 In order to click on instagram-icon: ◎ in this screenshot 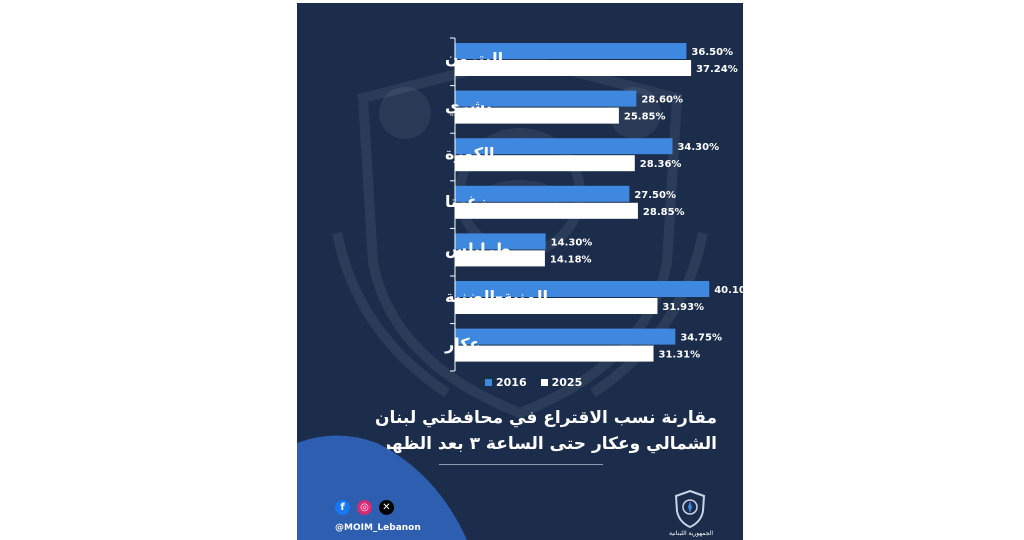, I will do `click(364, 507)`.